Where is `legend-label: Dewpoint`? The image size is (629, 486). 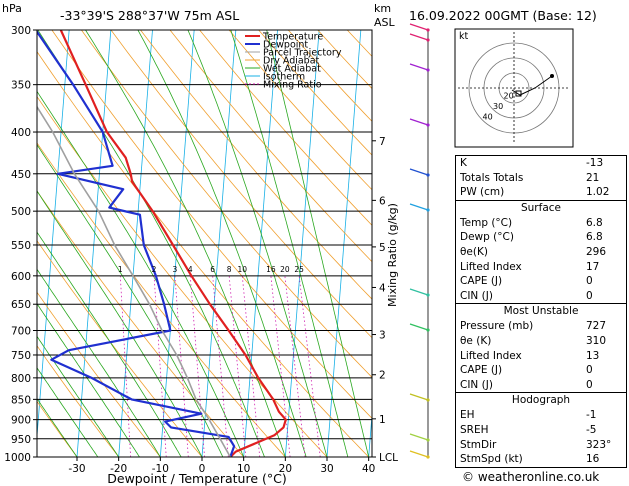
legend-label: Dewpoint is located at coordinates (285, 45).